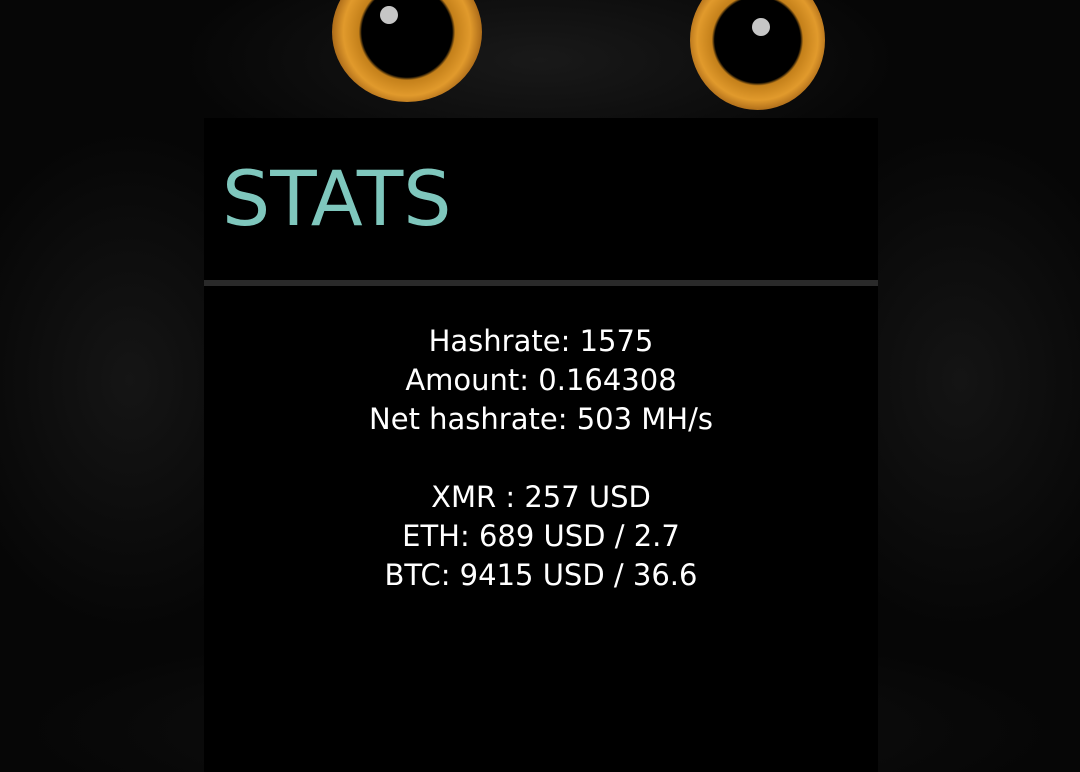 Image resolution: width=1080 pixels, height=772 pixels. Describe the element at coordinates (541, 536) in the screenshot. I see `eth-price-stat: ETH: 689 USD / 2.7` at that location.